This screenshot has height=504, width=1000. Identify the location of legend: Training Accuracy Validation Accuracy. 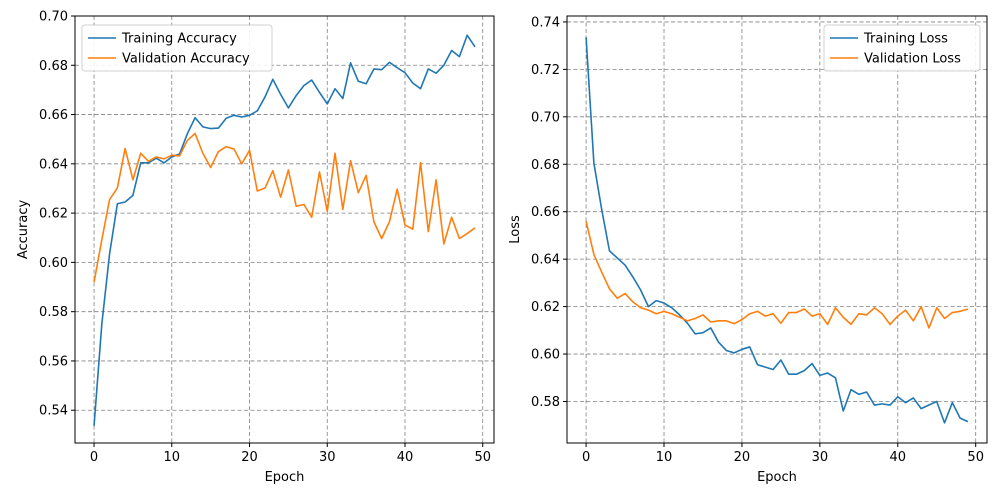
(177, 48).